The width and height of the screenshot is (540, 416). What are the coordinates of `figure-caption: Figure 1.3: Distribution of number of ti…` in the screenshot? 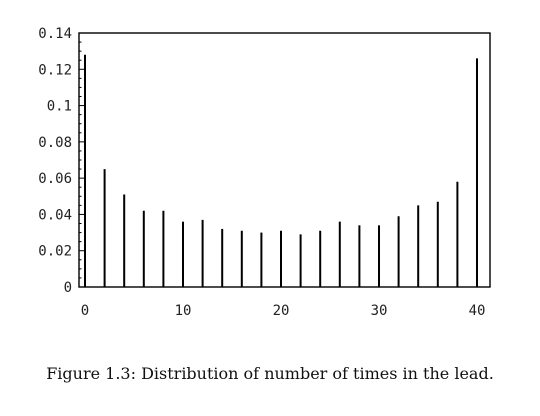 It's located at (270, 373).